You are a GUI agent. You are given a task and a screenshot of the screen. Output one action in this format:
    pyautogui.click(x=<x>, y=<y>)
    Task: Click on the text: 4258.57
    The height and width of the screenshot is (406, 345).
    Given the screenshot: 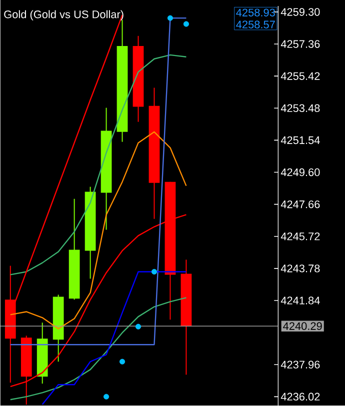 What is the action you would take?
    pyautogui.click(x=255, y=24)
    